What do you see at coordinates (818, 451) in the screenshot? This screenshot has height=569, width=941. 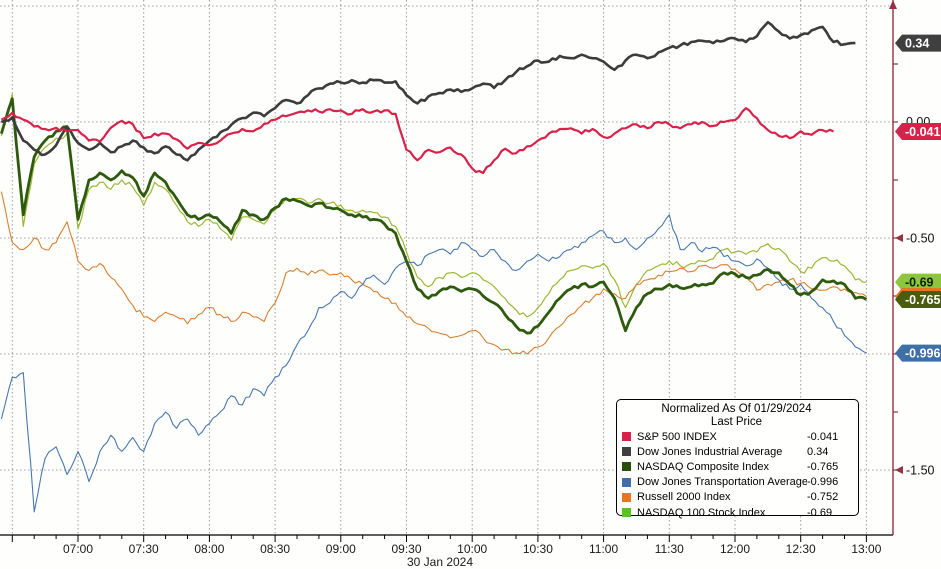 I see `legend-item-value: 0.34` at bounding box center [818, 451].